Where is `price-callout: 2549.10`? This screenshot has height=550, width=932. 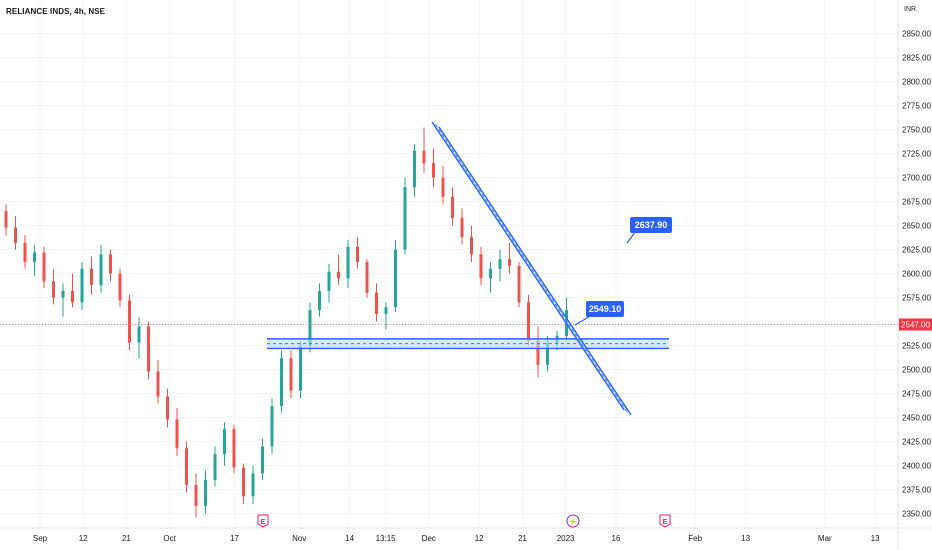
price-callout: 2549.10 is located at coordinates (599, 313).